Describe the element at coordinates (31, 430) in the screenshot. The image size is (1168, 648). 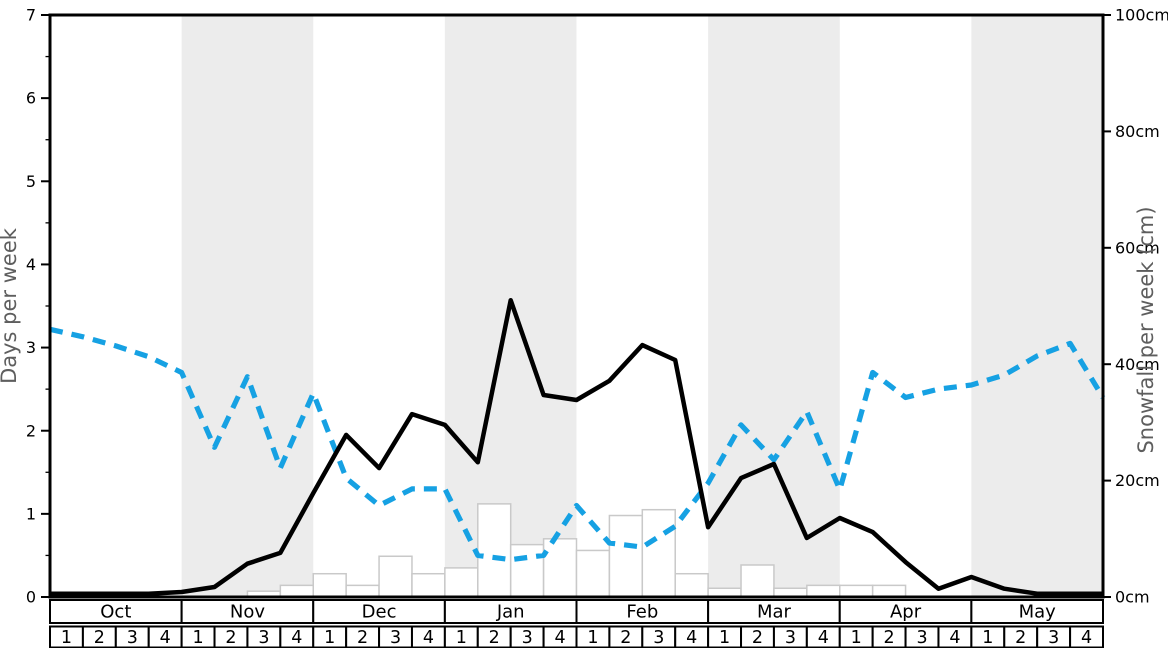
I see `left-tick-label: 2` at that location.